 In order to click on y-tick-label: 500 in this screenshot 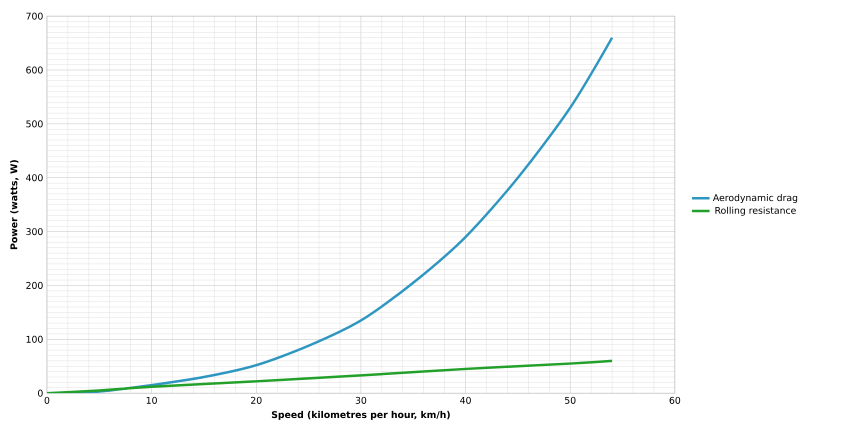, I will do `click(34, 124)`.